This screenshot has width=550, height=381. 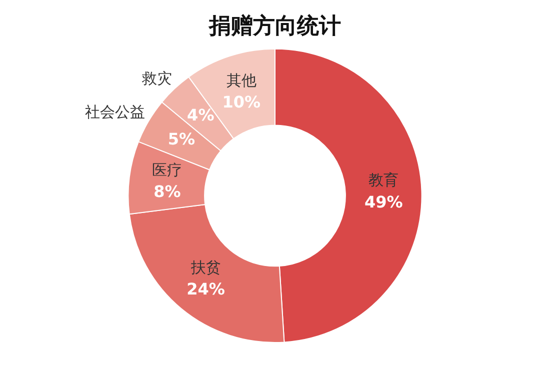 I want to click on chart-title: 捐赠方向统计, so click(x=274, y=25).